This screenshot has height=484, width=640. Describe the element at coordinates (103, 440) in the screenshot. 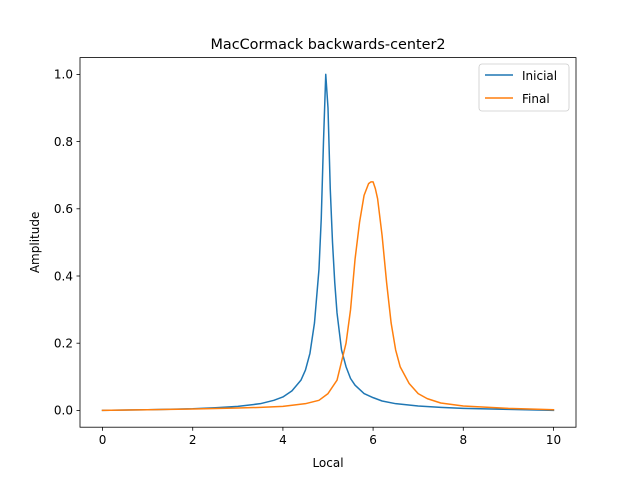

I see `x-tick-label: 0` at that location.